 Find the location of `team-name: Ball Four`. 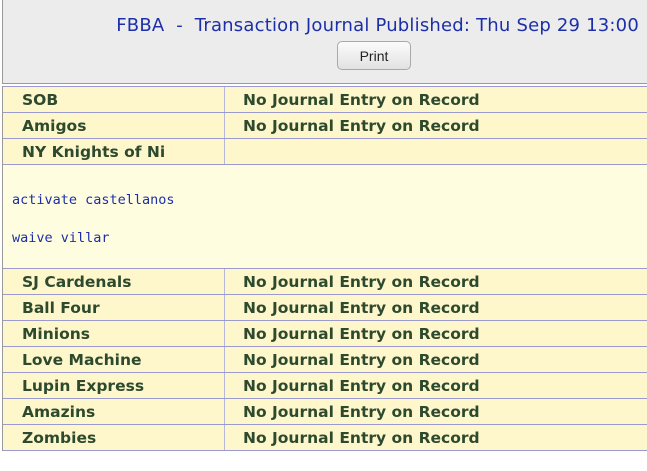

team-name: Ball Four is located at coordinates (114, 307).